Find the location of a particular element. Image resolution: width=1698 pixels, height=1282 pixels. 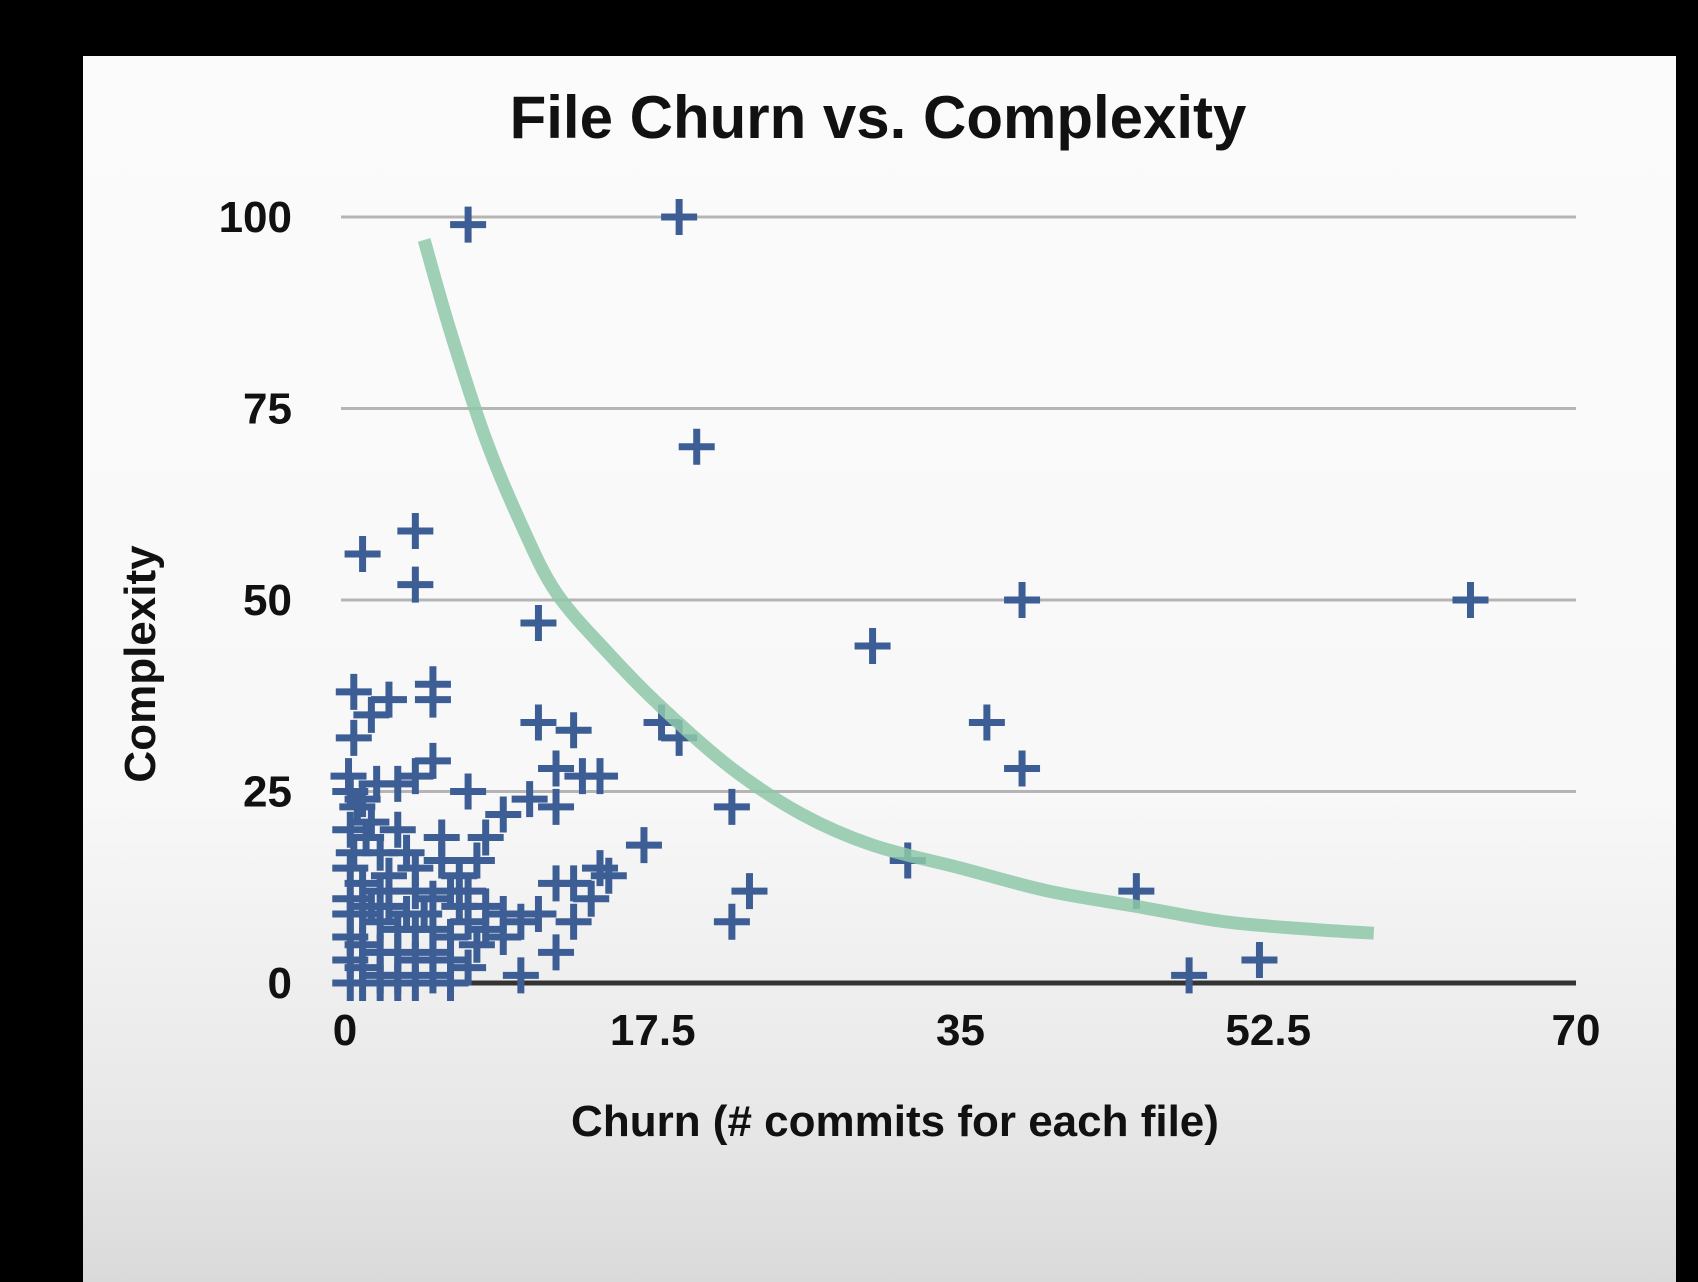

y-tick-label: 25 is located at coordinates (267, 792).